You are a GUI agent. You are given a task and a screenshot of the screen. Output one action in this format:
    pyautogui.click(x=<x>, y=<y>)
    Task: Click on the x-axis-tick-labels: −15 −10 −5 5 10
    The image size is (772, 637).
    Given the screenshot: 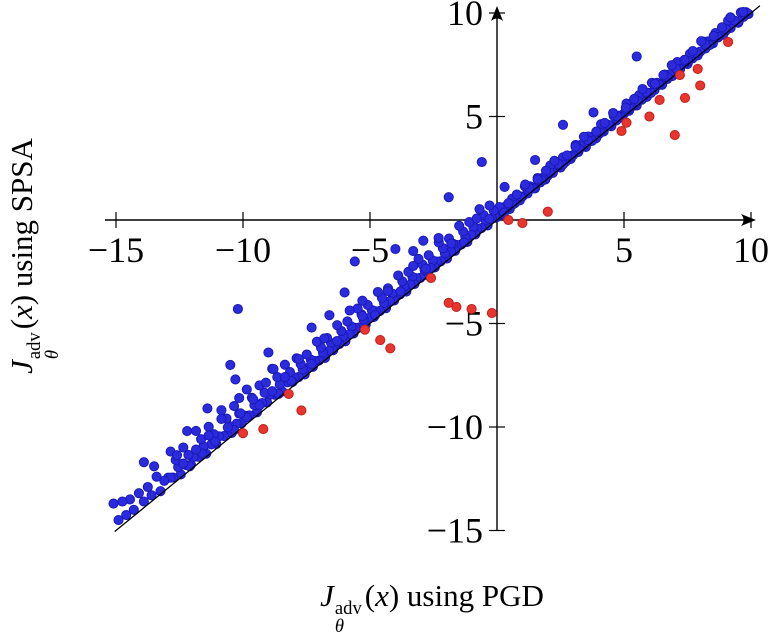 What is the action you would take?
    pyautogui.click(x=428, y=250)
    